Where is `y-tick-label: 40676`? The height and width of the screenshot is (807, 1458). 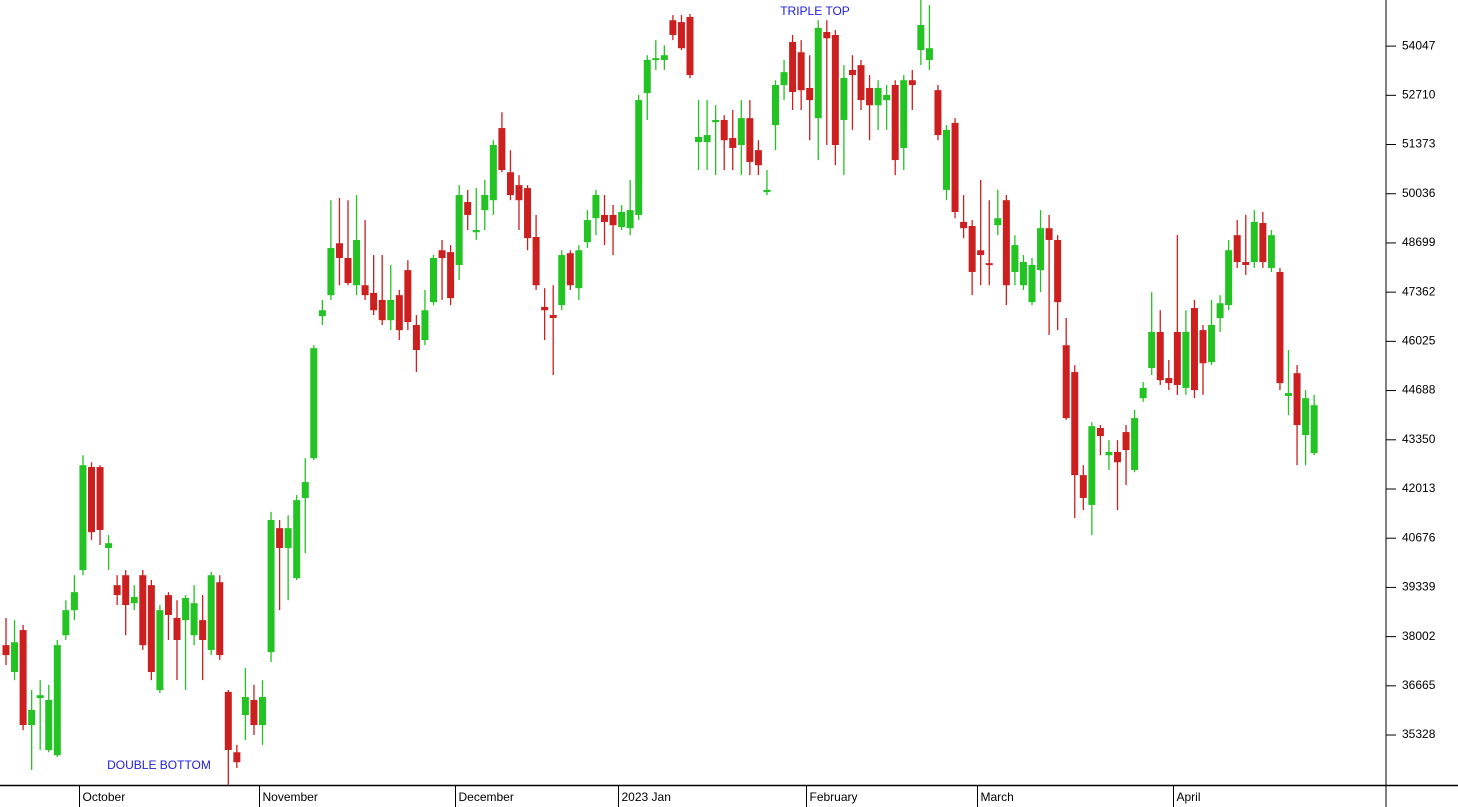 y-tick-label: 40676 is located at coordinates (1419, 537).